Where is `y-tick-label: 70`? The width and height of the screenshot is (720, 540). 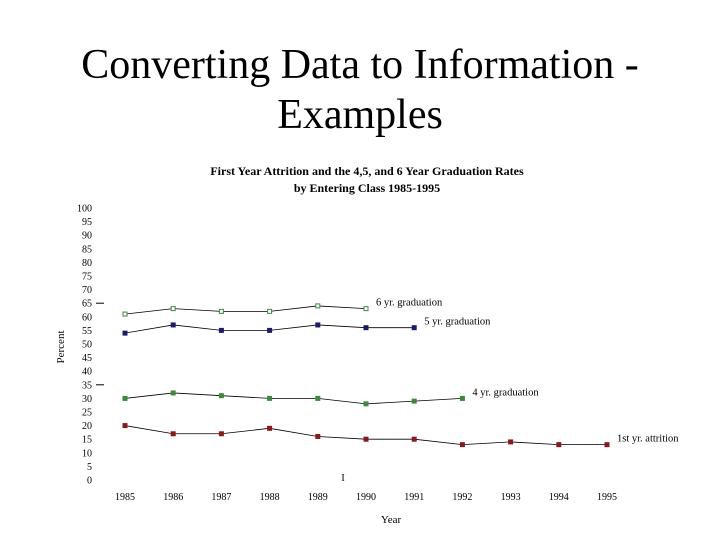 y-tick-label: 70 is located at coordinates (87, 290).